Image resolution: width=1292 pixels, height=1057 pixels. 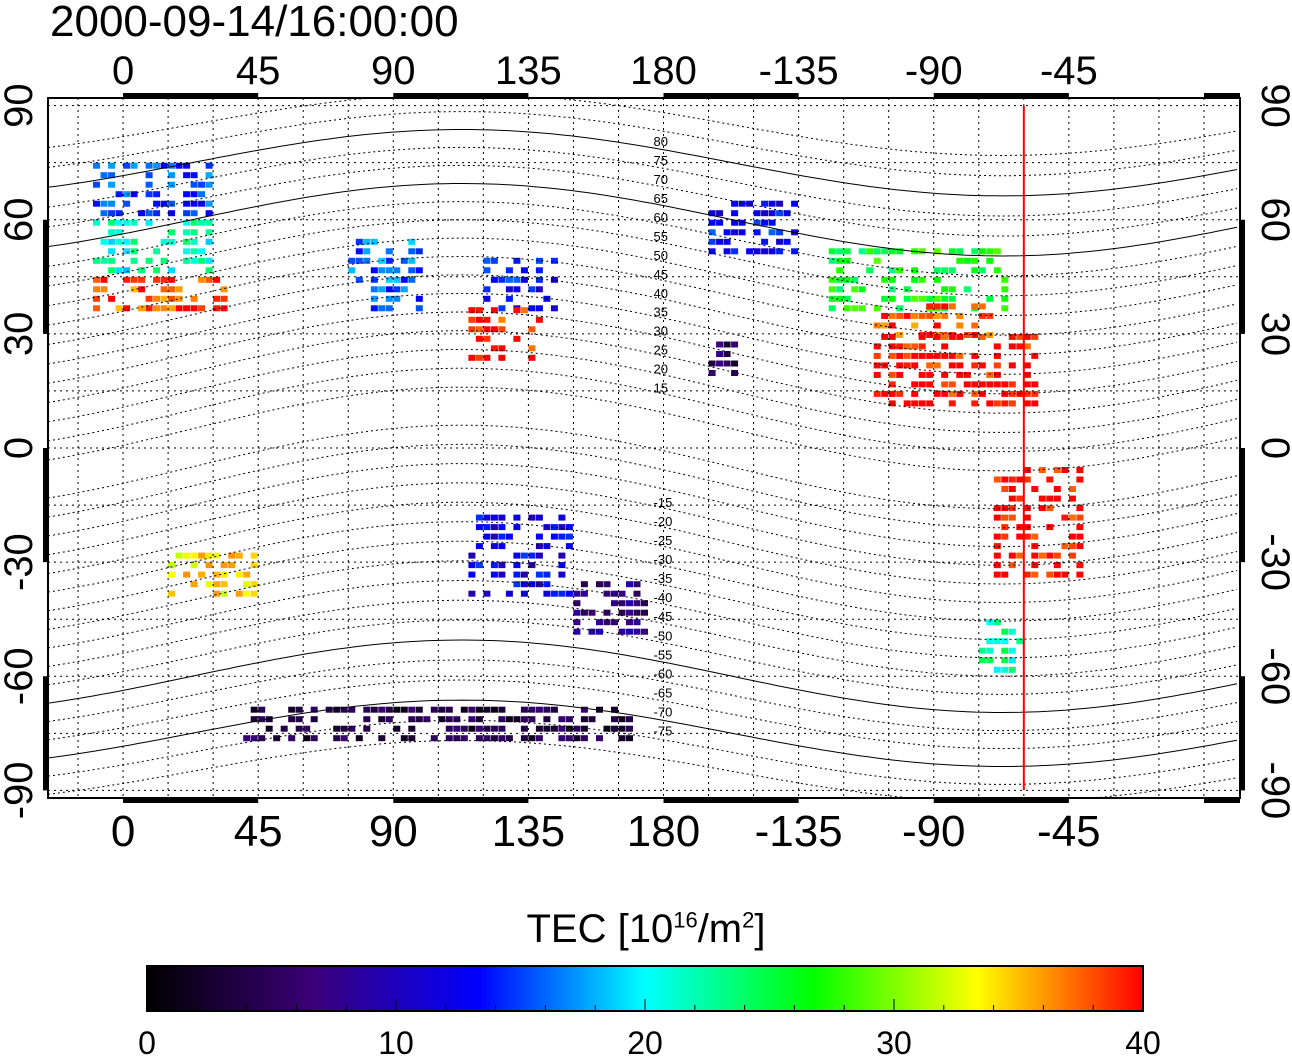 I want to click on latitude-tick-left: 0, so click(x=20, y=448).